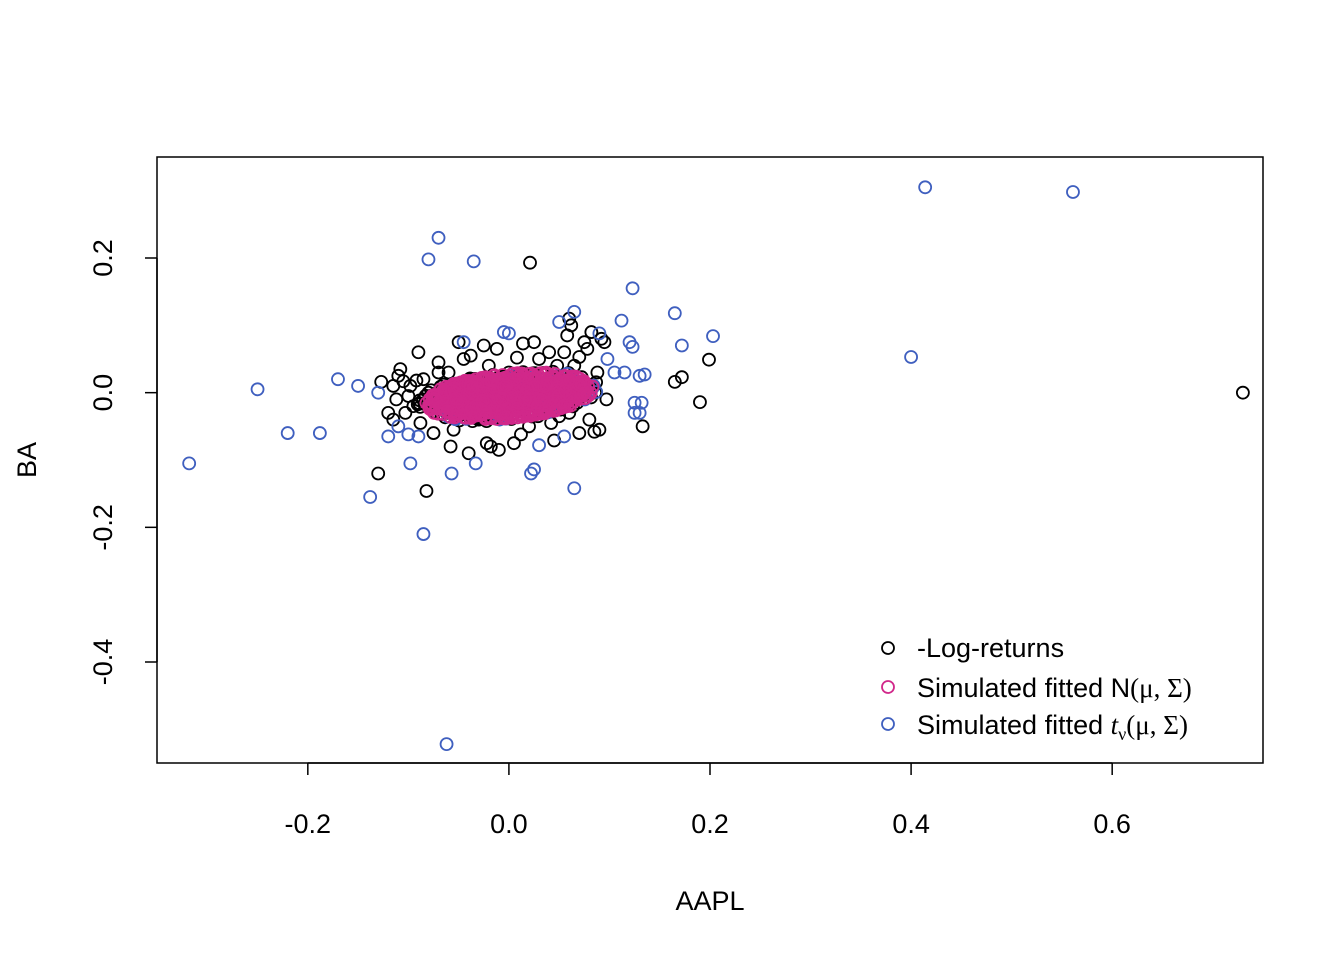 This screenshot has height=960, width=1344. What do you see at coordinates (1112, 824) in the screenshot?
I see `x-tick-label: 0.6` at bounding box center [1112, 824].